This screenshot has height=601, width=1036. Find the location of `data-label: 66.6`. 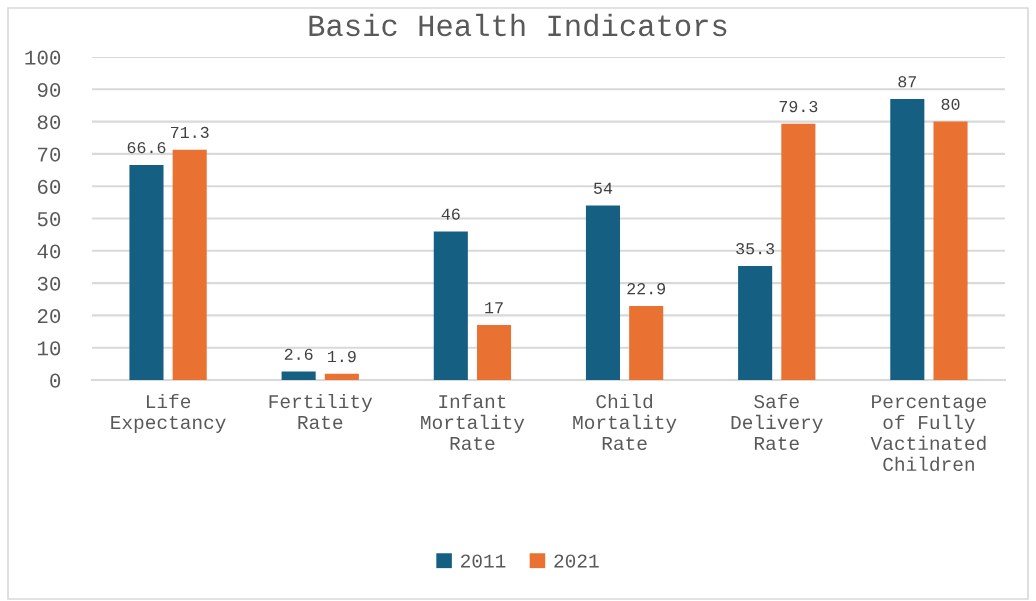

data-label: 66.6 is located at coordinates (146, 147).